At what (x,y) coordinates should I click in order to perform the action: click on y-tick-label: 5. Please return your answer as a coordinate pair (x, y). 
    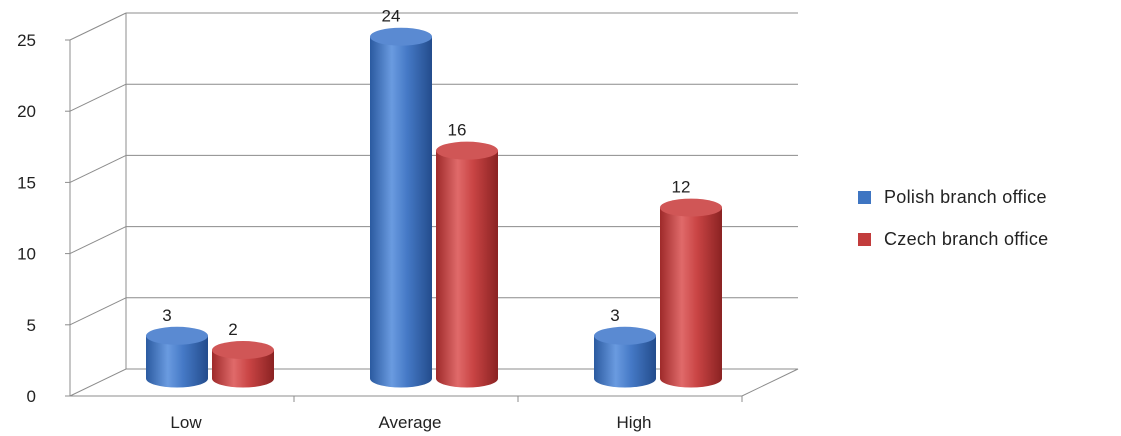
    Looking at the image, I should click on (31, 325).